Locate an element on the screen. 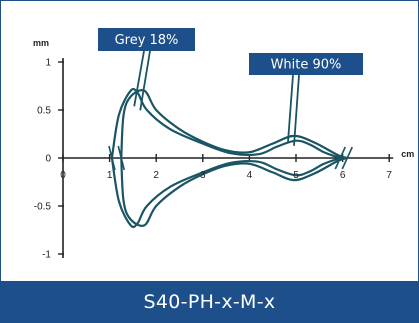 This screenshot has height=323, width=419. x-tick-label: 7 is located at coordinates (389, 175).